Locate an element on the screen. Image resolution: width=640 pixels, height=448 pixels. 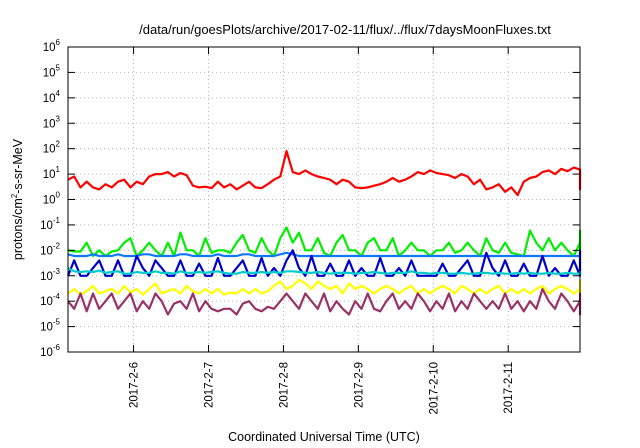
y-tick-label: 10⁻⁴ is located at coordinates (50, 300).